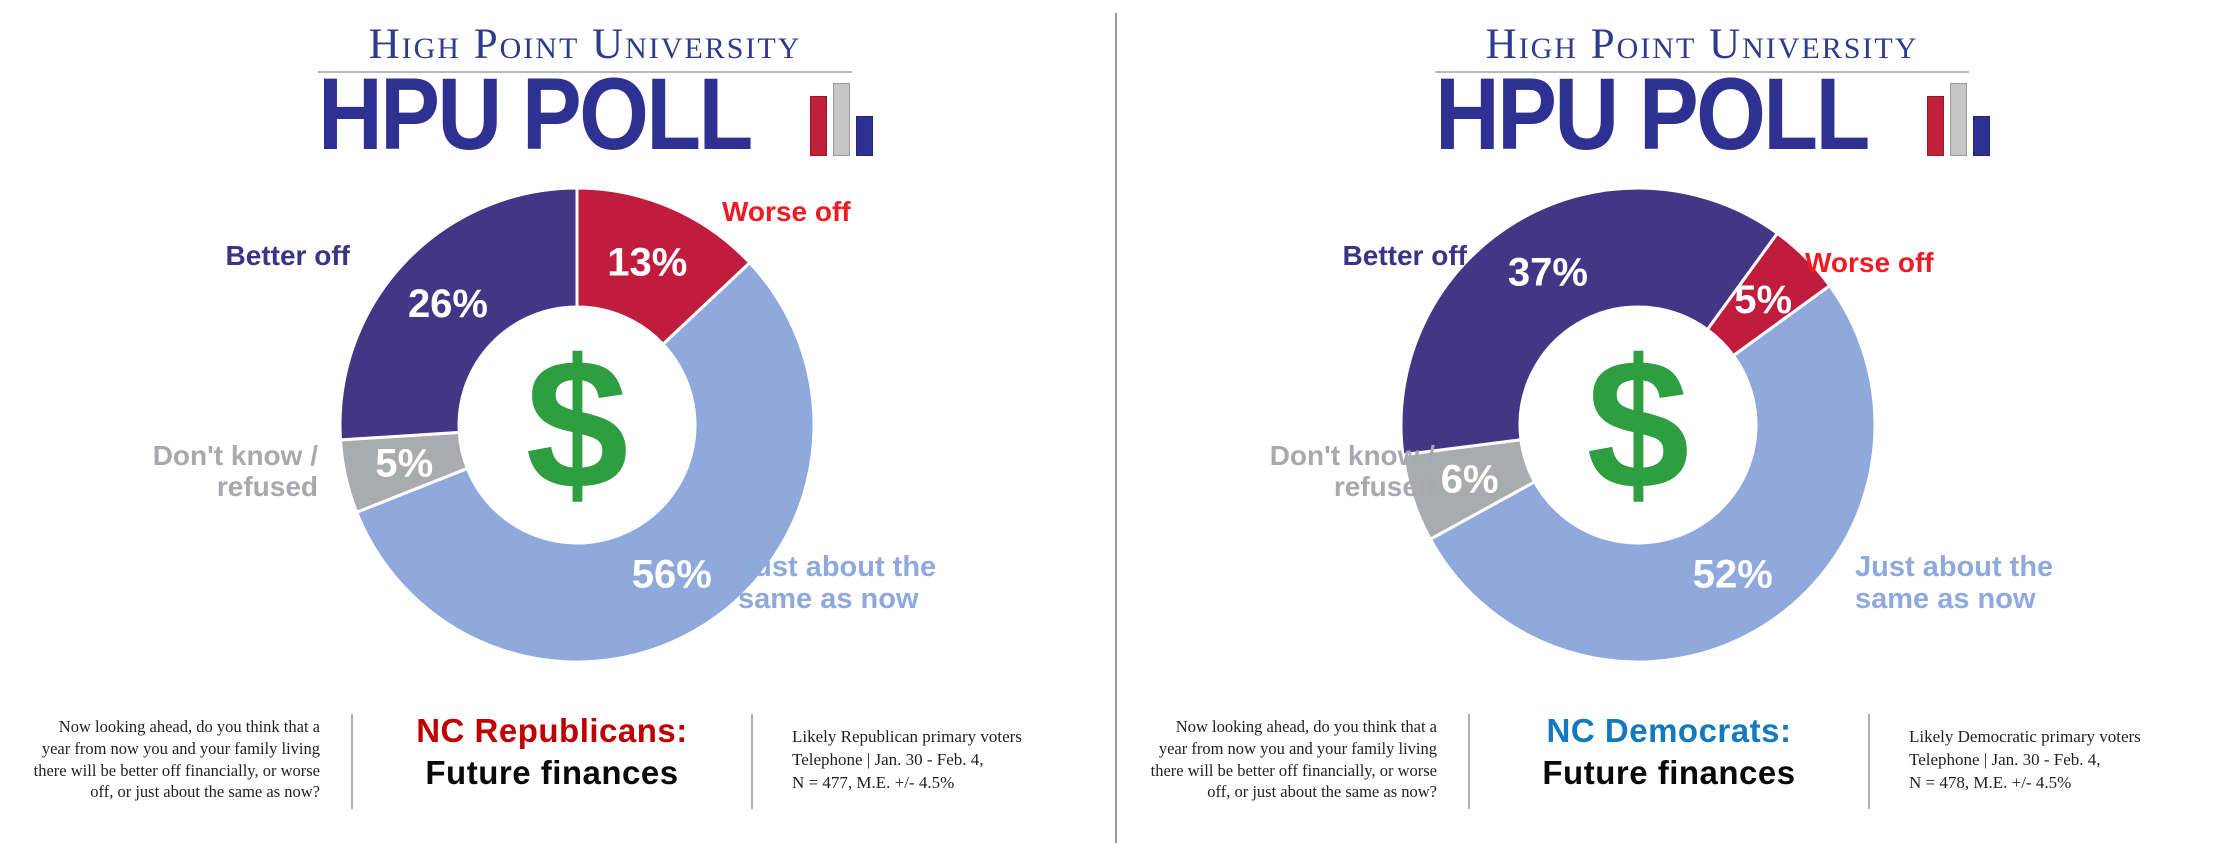 Image resolution: width=2234 pixels, height=856 pixels. I want to click on donut-slice-worse-off, so click(663, 266).